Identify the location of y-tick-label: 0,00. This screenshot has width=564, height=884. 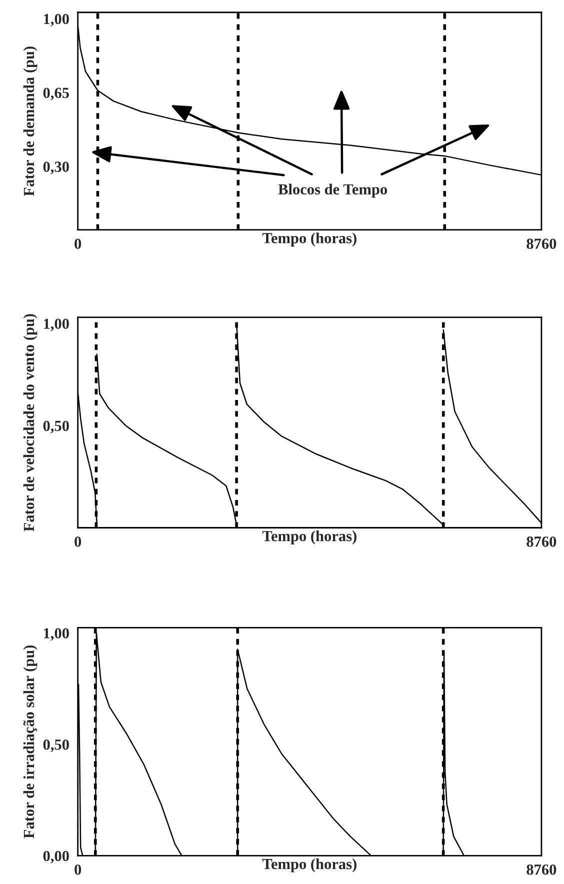
(56, 857).